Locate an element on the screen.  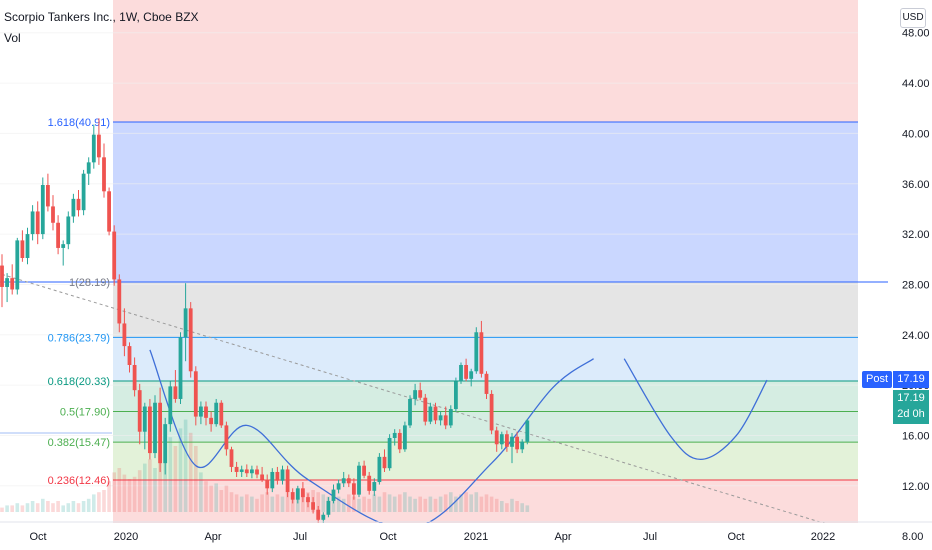
post-market-tag: Post is located at coordinates (877, 379).